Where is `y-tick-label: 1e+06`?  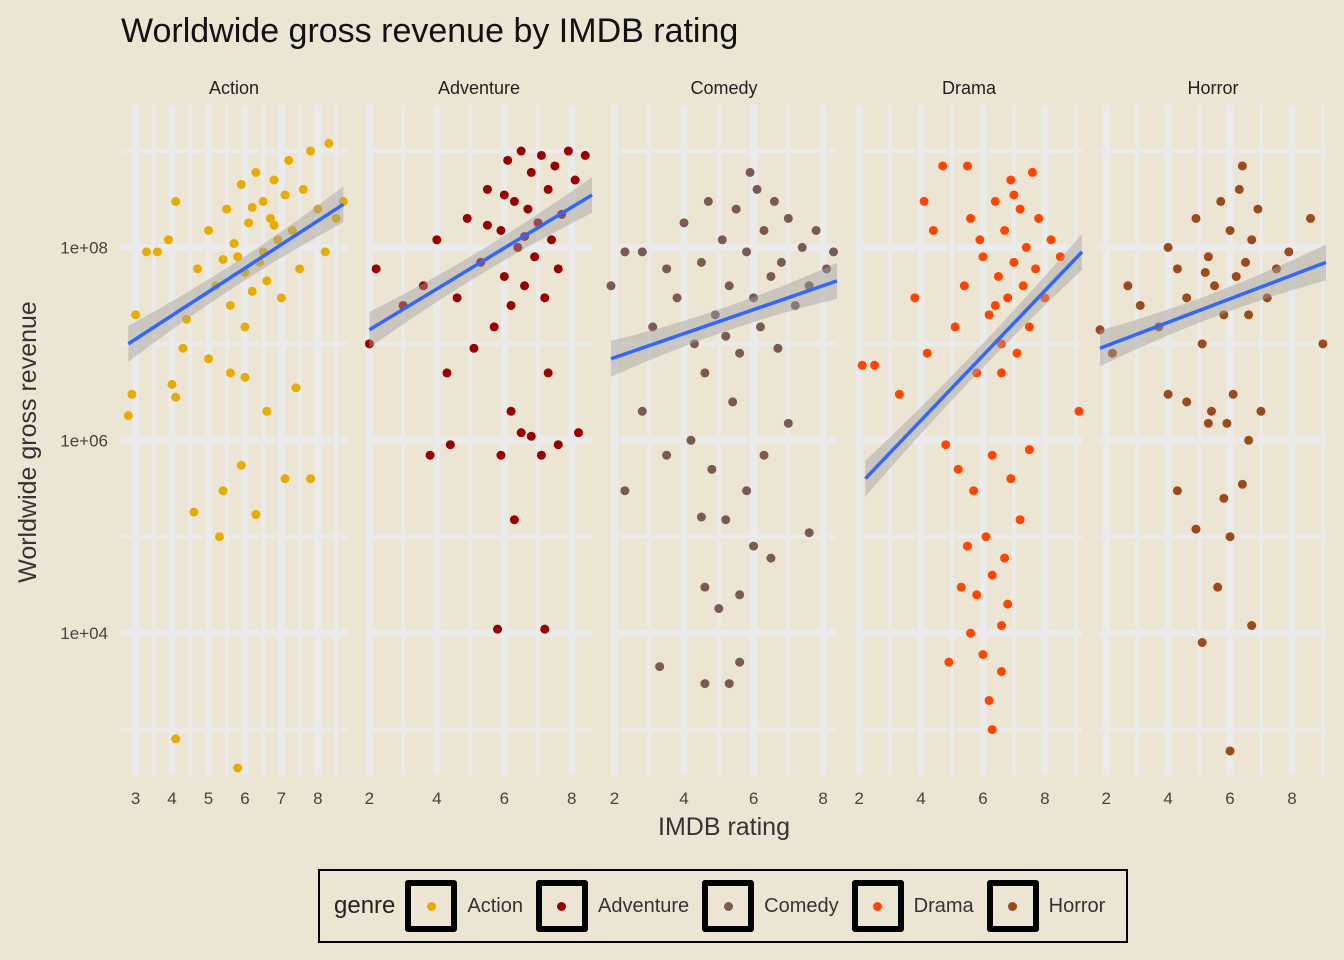
y-tick-label: 1e+06 is located at coordinates (84, 440).